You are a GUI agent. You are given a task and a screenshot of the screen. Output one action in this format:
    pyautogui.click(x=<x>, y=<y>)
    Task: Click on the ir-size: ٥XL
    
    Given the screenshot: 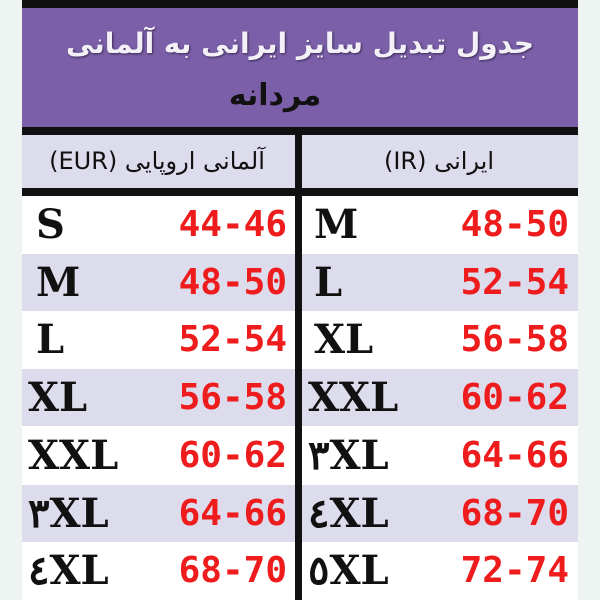 What is the action you would take?
    pyautogui.click(x=348, y=571)
    